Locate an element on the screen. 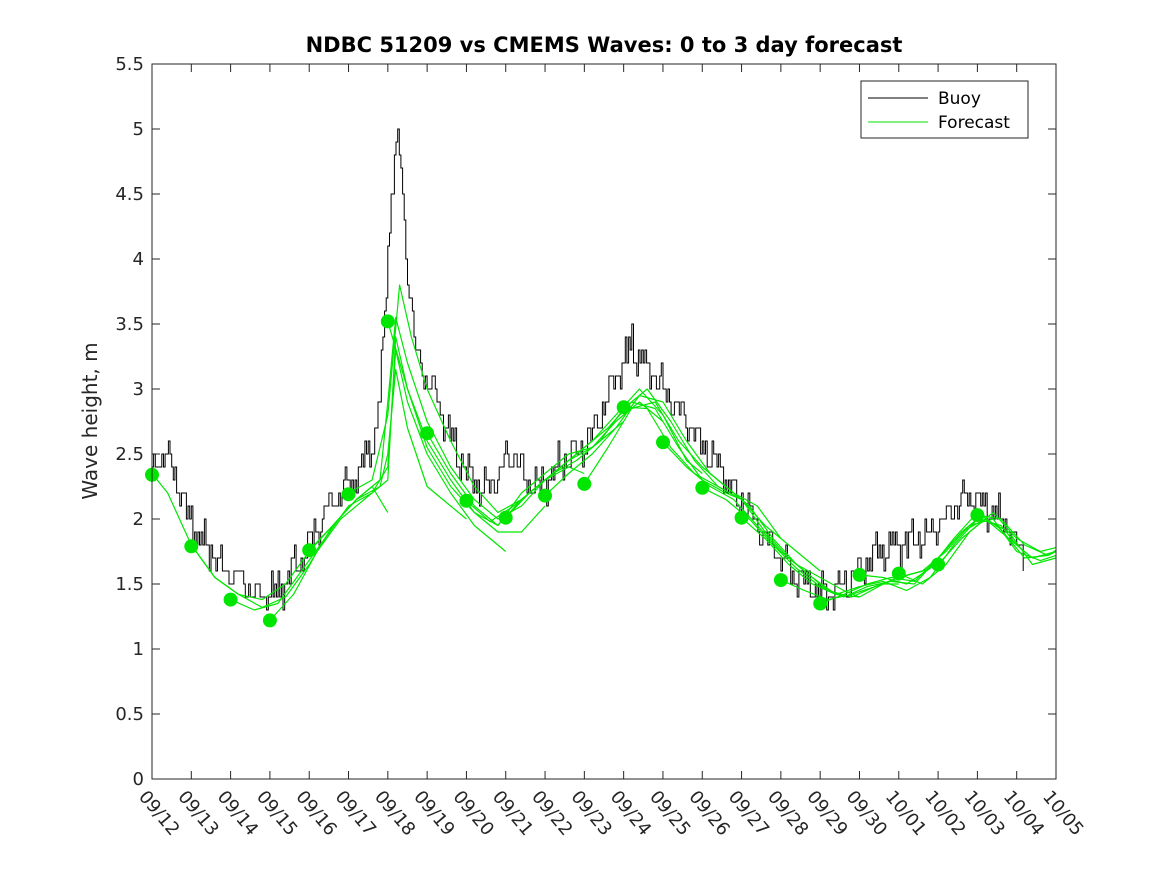  y-tick-label: 2 is located at coordinates (138, 519).